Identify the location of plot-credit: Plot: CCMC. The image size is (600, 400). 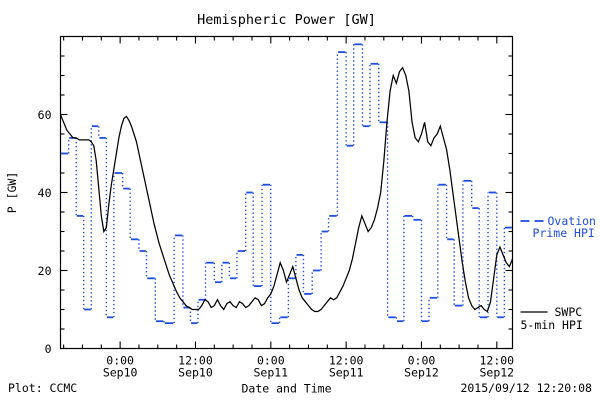
(42, 388).